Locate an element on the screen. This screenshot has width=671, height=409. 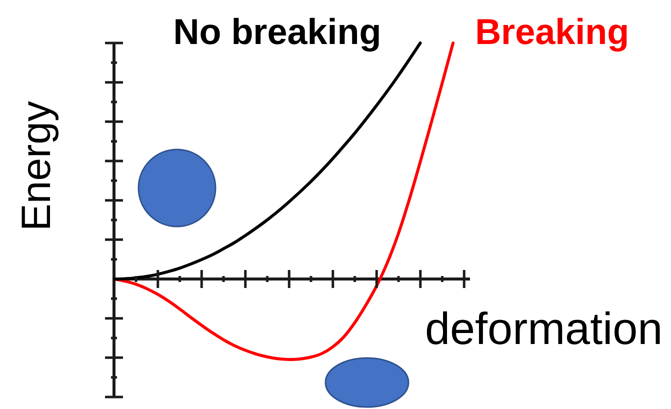
y-axis-title: Energy is located at coordinates (36, 165).